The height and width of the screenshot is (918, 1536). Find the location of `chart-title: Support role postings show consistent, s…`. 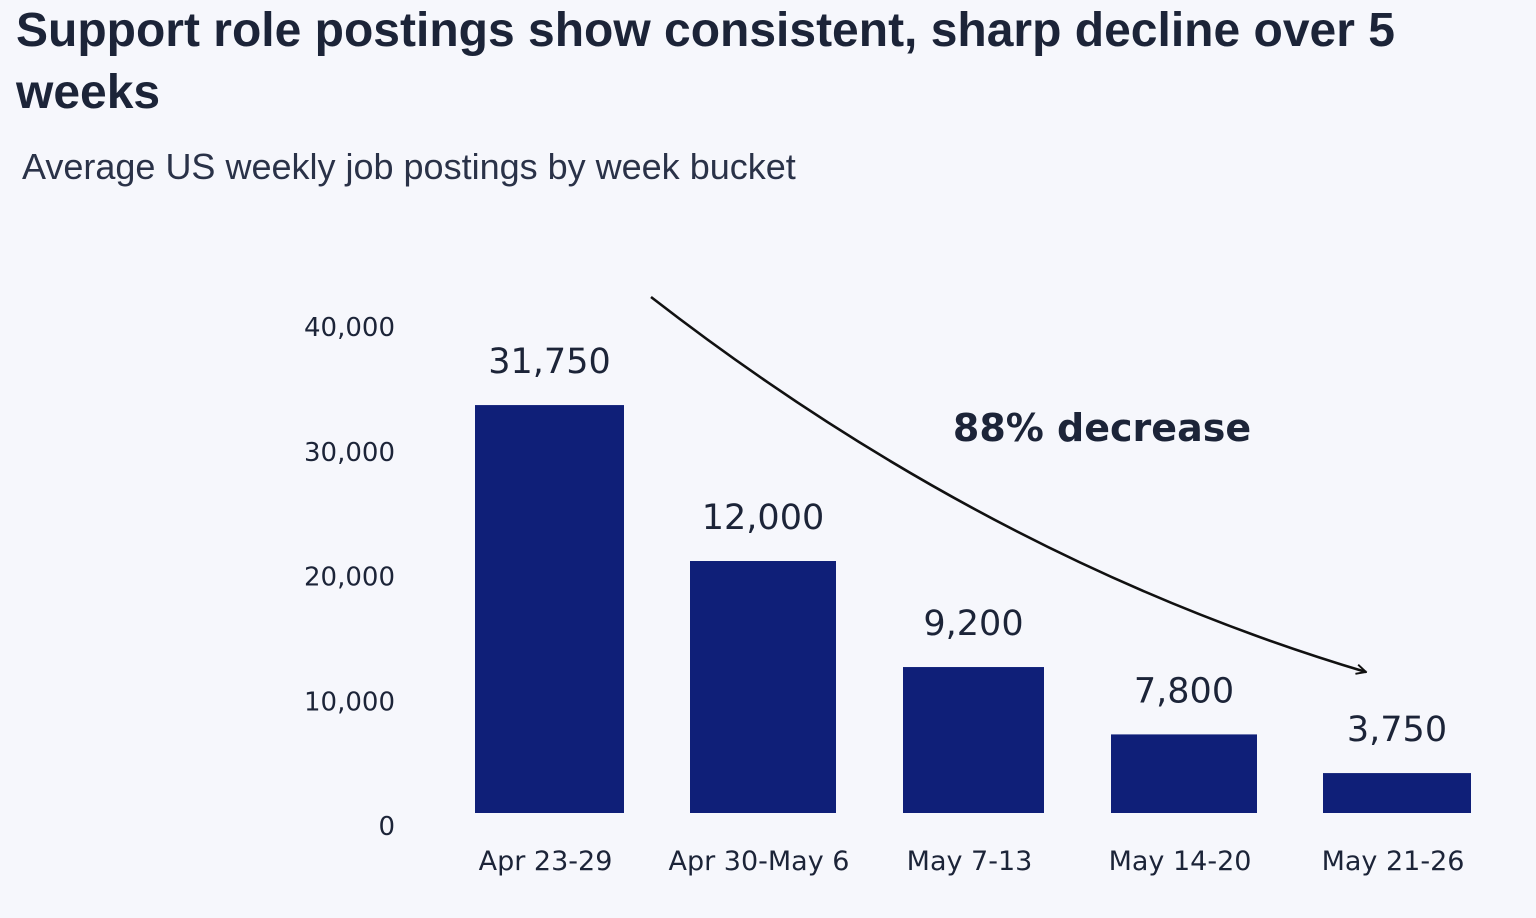

chart-title: Support role postings show consistent, s… is located at coordinates (705, 61).